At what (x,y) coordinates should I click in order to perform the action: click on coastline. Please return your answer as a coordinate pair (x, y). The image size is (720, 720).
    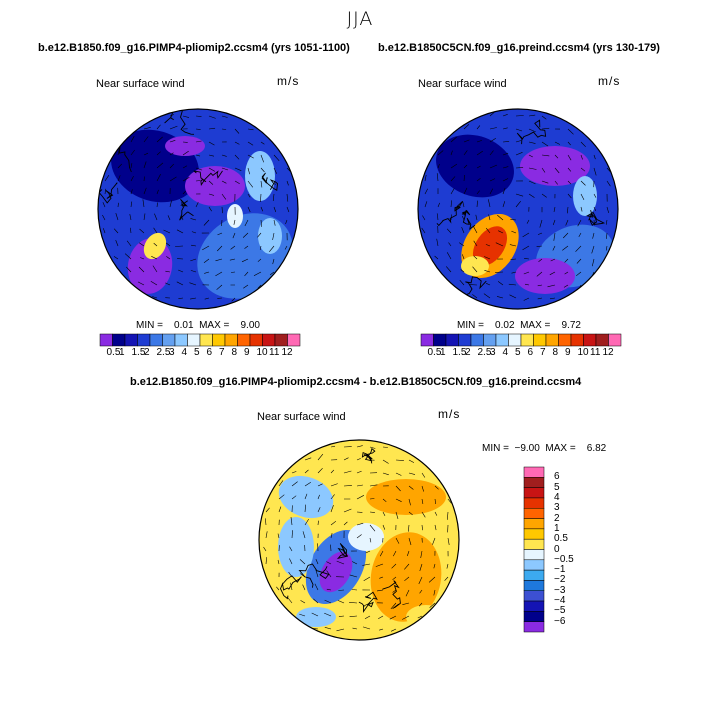
    Looking at the image, I should click on (314, 575).